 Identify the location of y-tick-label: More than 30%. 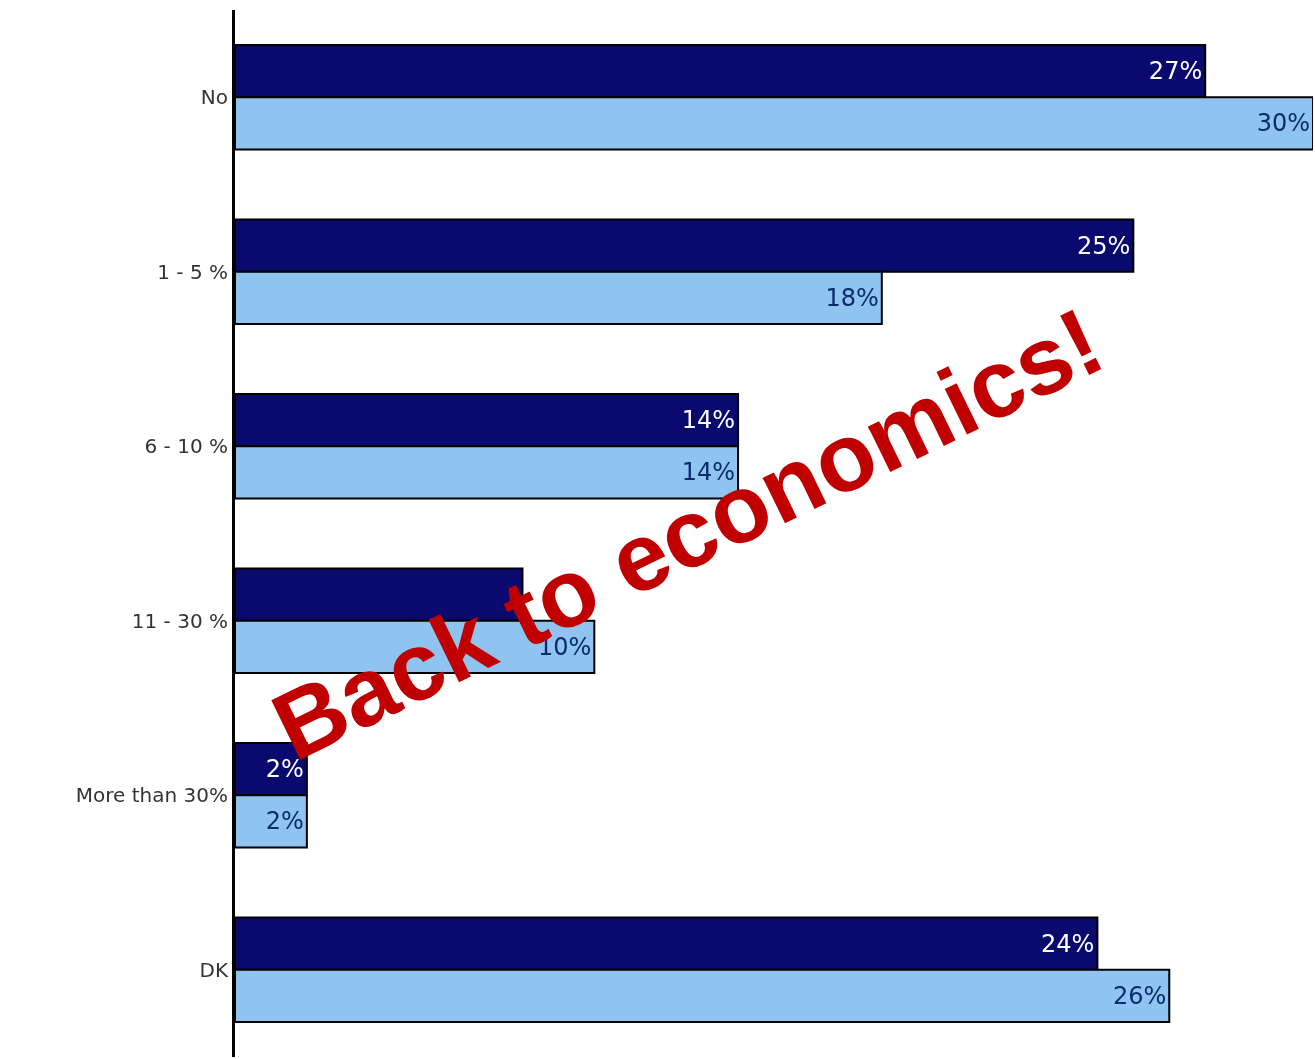
(151, 795).